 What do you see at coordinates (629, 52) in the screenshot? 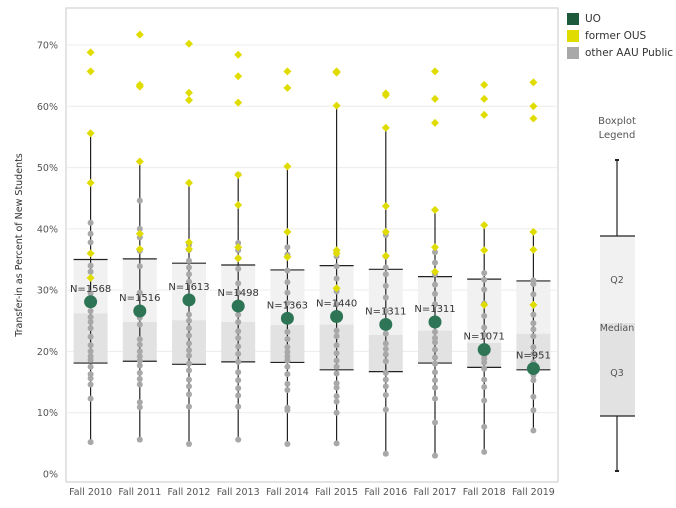
I see `legend-label-other-aau: other AAU Public` at bounding box center [629, 52].